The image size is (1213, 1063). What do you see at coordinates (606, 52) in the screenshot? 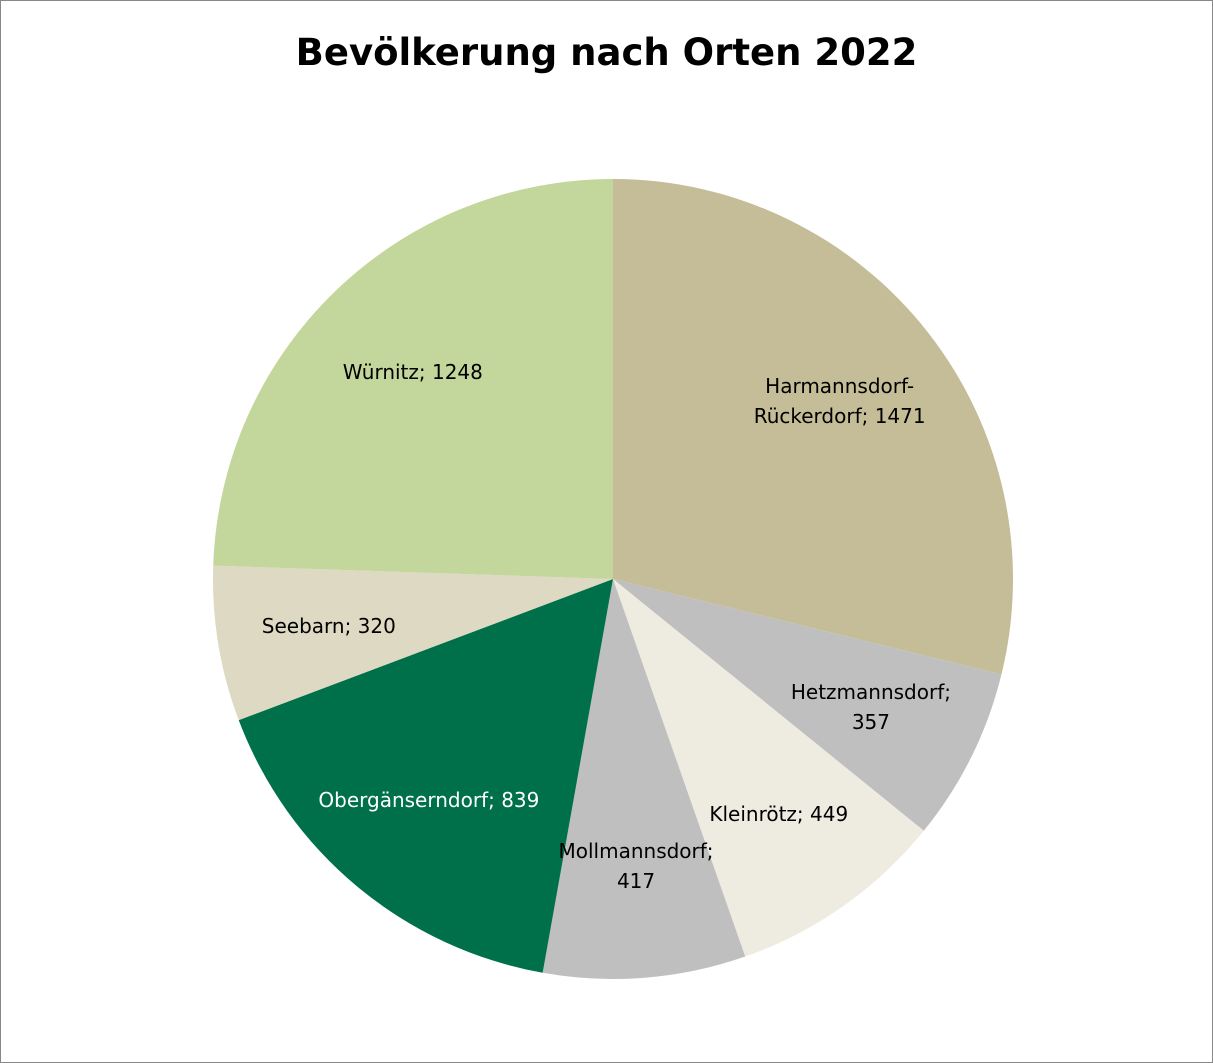
I see `chart-title: Bevölkerung nach Orten 2022` at bounding box center [606, 52].